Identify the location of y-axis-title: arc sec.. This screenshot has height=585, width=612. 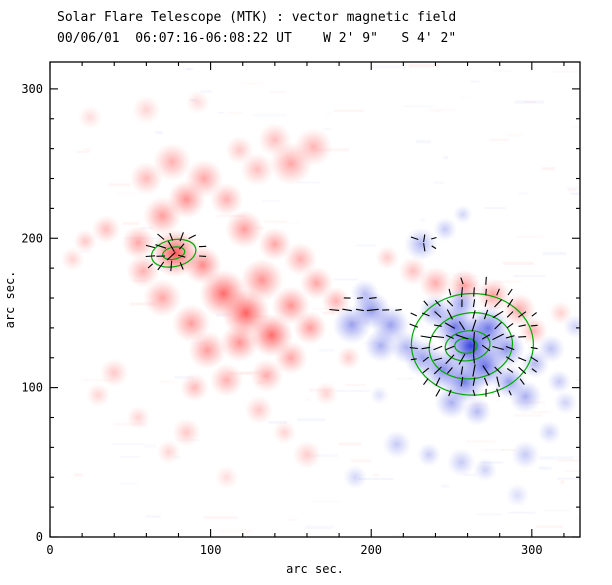
(10, 300).